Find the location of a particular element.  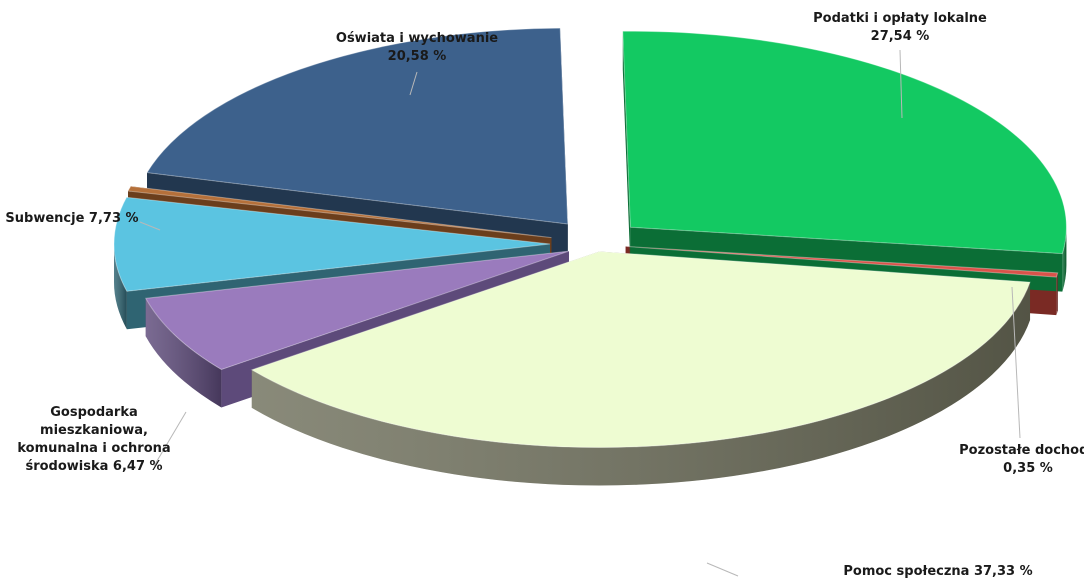

slice-label-0-line-0: Podatki i opłaty lokalne is located at coordinates (900, 18).